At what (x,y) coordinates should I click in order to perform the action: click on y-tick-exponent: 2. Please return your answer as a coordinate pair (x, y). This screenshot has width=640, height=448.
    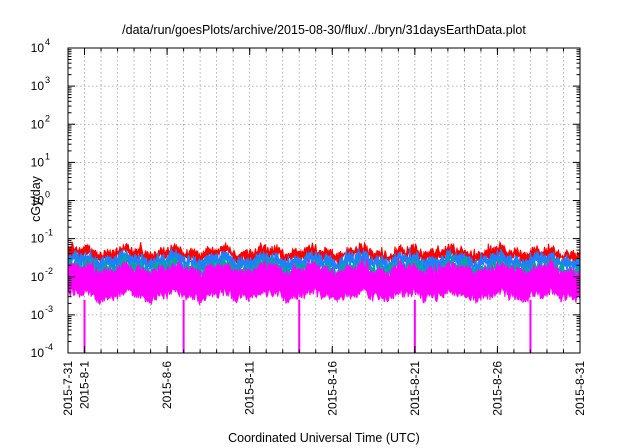
    Looking at the image, I should click on (47, 118).